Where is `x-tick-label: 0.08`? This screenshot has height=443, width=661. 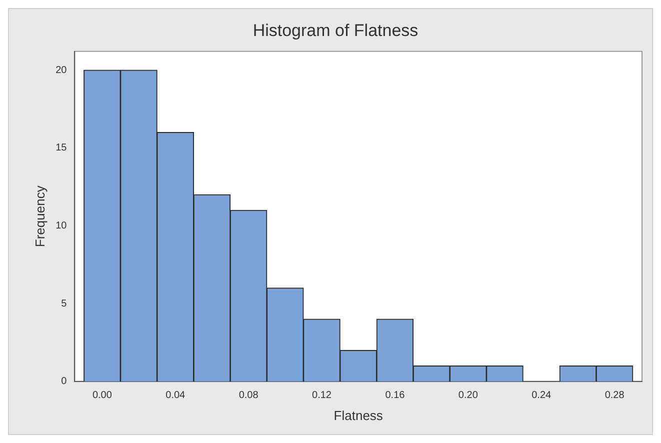 x-tick-label: 0.08 is located at coordinates (248, 396).